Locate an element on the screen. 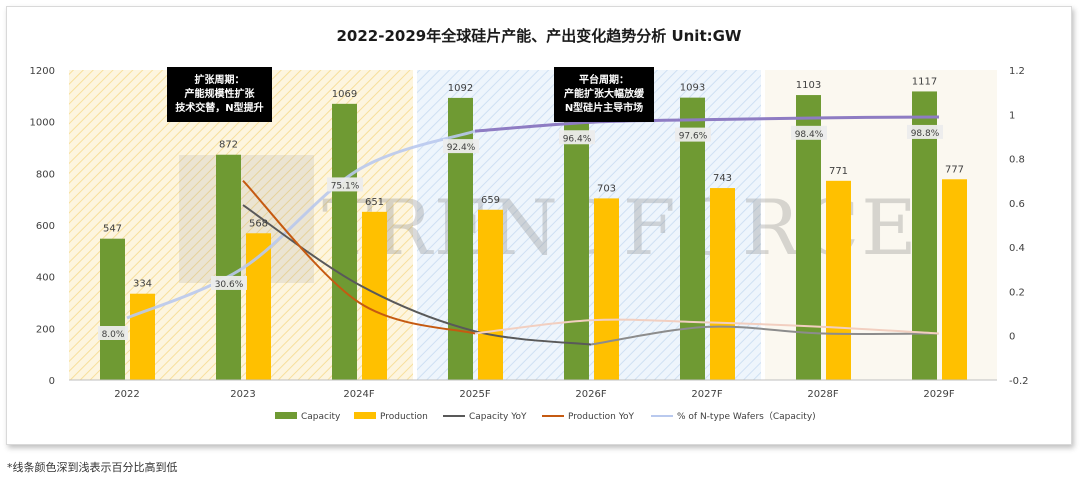 The image size is (1080, 481). chart-title: 2022-2029年全球硅片产能、产出变化趋势分析 Unit:GW is located at coordinates (539, 36).